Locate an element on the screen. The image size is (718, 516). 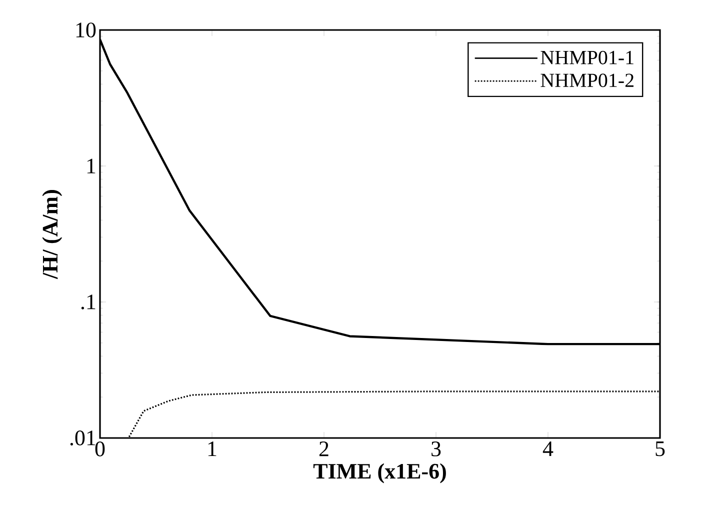
legend-label: NHMP01-2 is located at coordinates (587, 81).